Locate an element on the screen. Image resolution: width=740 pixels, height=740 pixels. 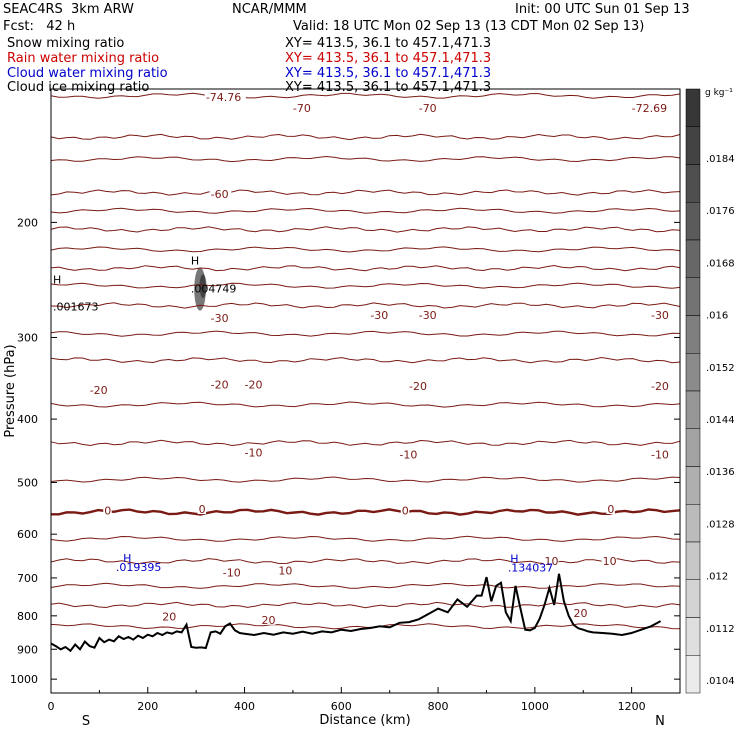
x-left-end-label: S is located at coordinates (86, 721).